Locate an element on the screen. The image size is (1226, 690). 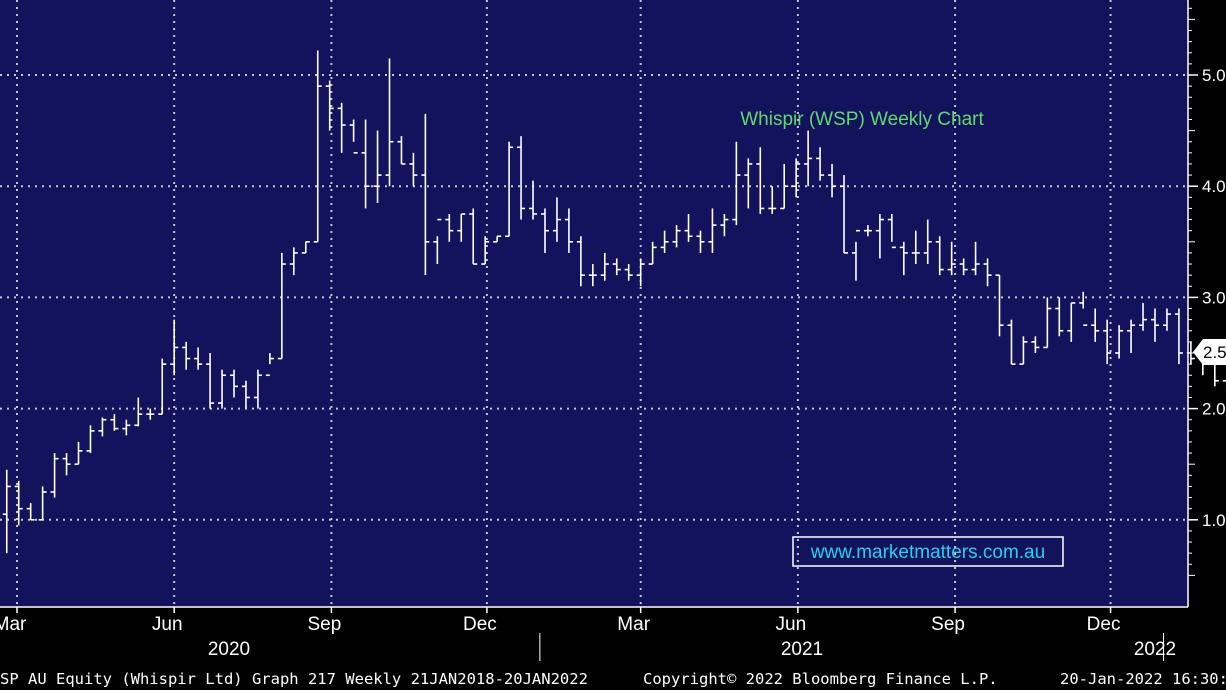
y-tick-label: 5.0 is located at coordinates (1214, 75).